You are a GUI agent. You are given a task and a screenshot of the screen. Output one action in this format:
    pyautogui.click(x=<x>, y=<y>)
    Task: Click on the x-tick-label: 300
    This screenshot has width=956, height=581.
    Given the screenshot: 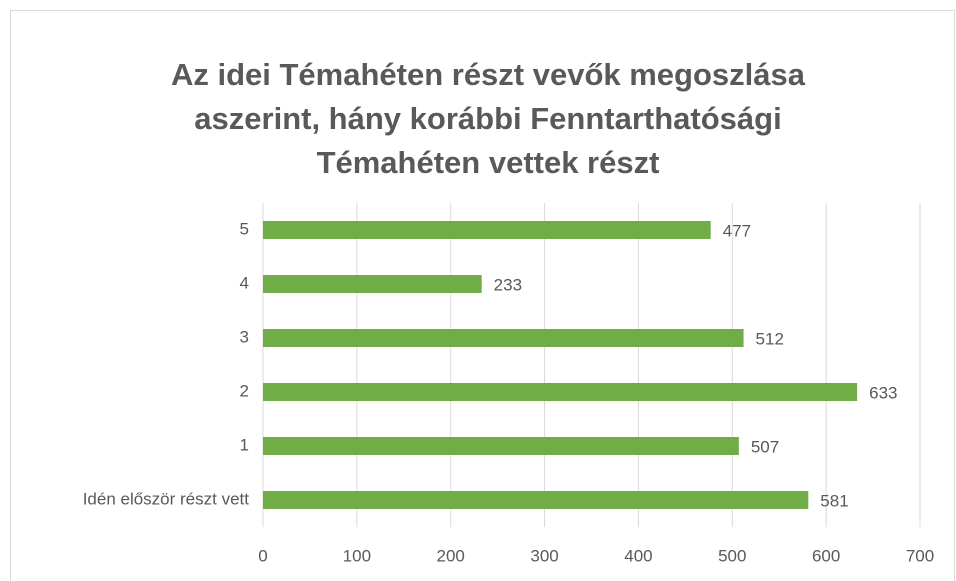 What is the action you would take?
    pyautogui.click(x=544, y=555)
    